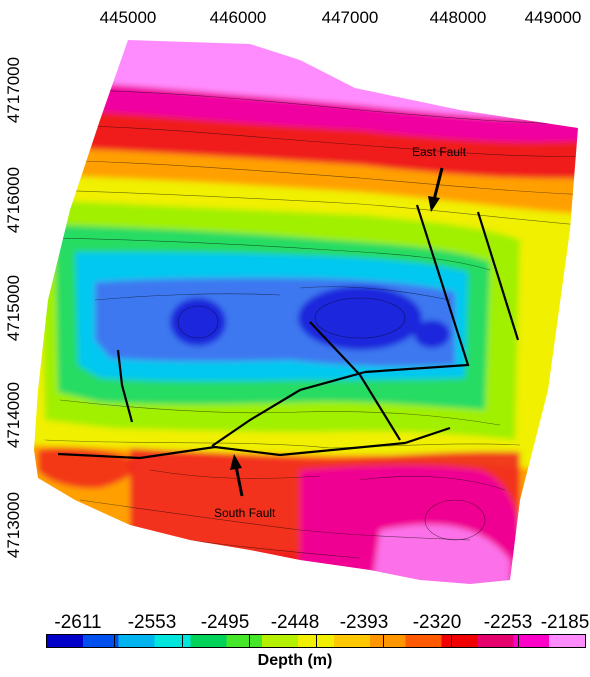  I want to click on south-fault-line, so click(254, 443).